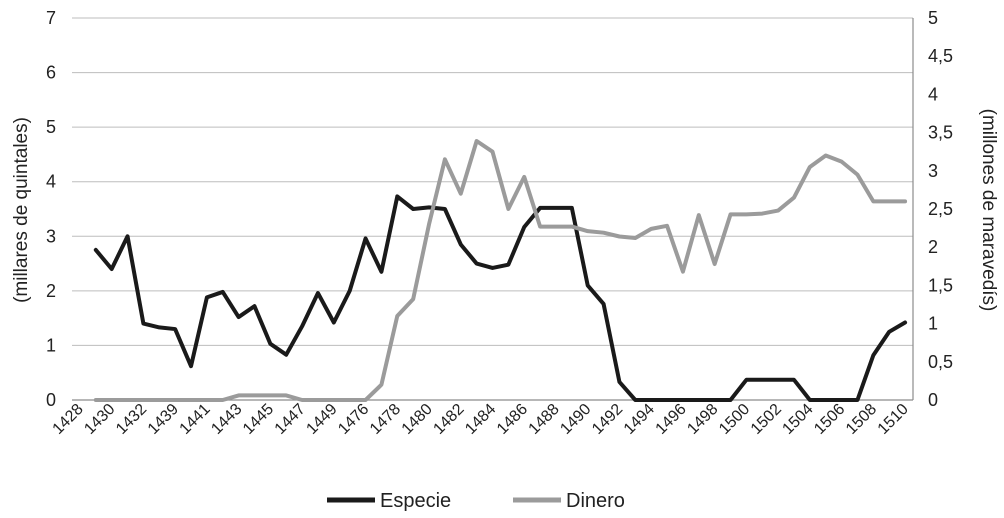 The image size is (1004, 518). I want to click on x-tick-label: 1492, so click(607, 419).